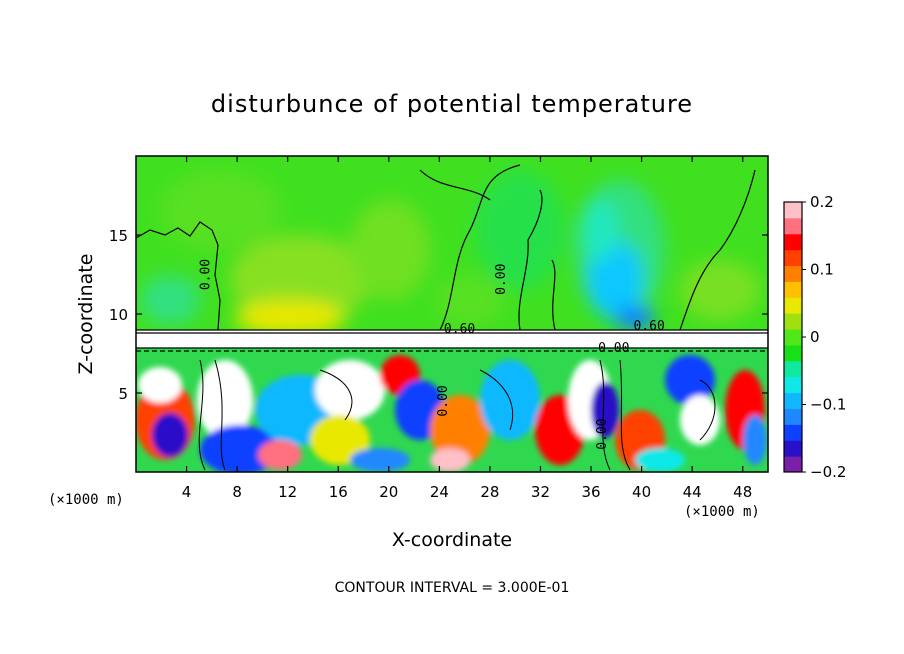  What do you see at coordinates (118, 315) in the screenshot?
I see `y-tick-label: 10` at bounding box center [118, 315].